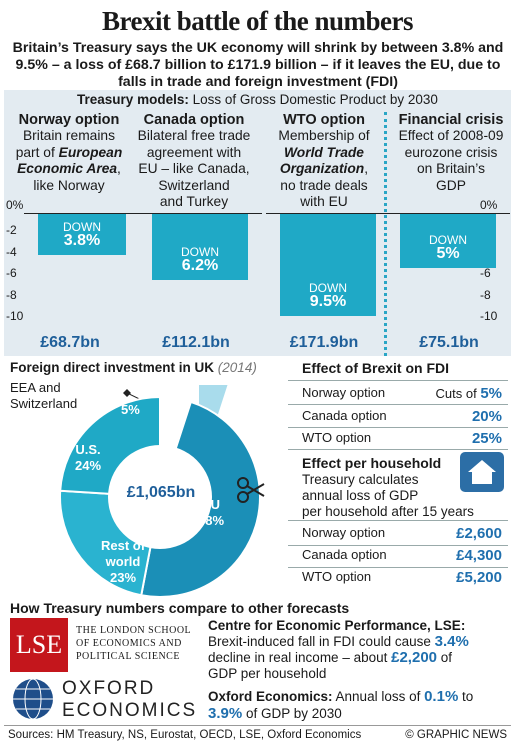 This screenshot has width=515, height=748. I want to click on page-title: Brexit battle of the numbers, so click(257, 21).